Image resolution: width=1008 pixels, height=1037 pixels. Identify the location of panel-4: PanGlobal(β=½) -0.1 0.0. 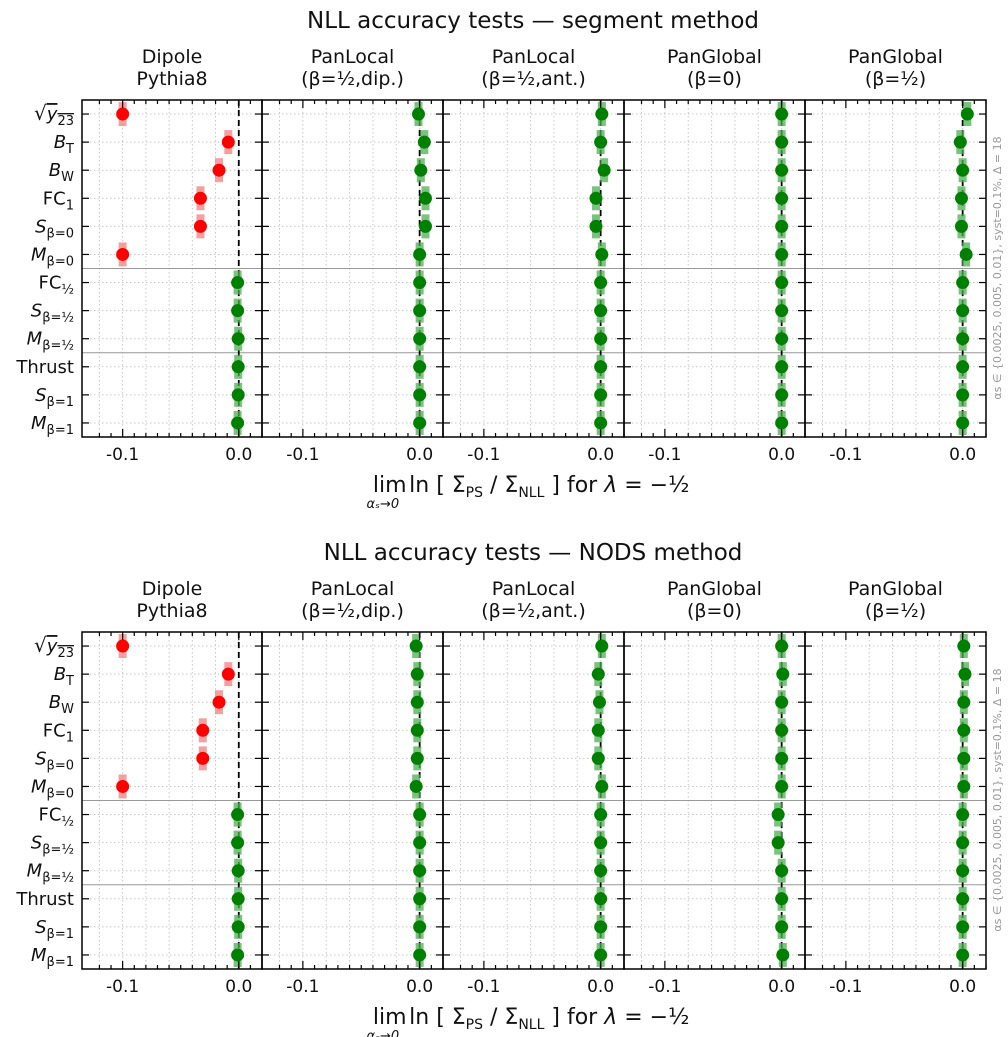
(895, 787).